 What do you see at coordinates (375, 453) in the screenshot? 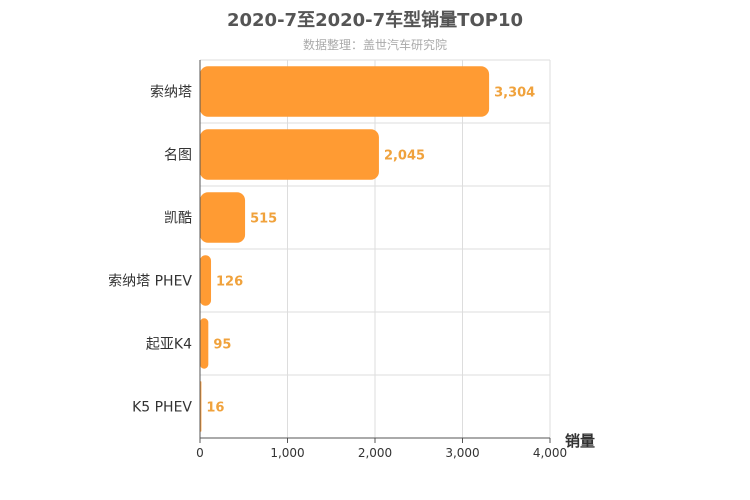
I see `x-tick-label: 2,000` at bounding box center [375, 453].